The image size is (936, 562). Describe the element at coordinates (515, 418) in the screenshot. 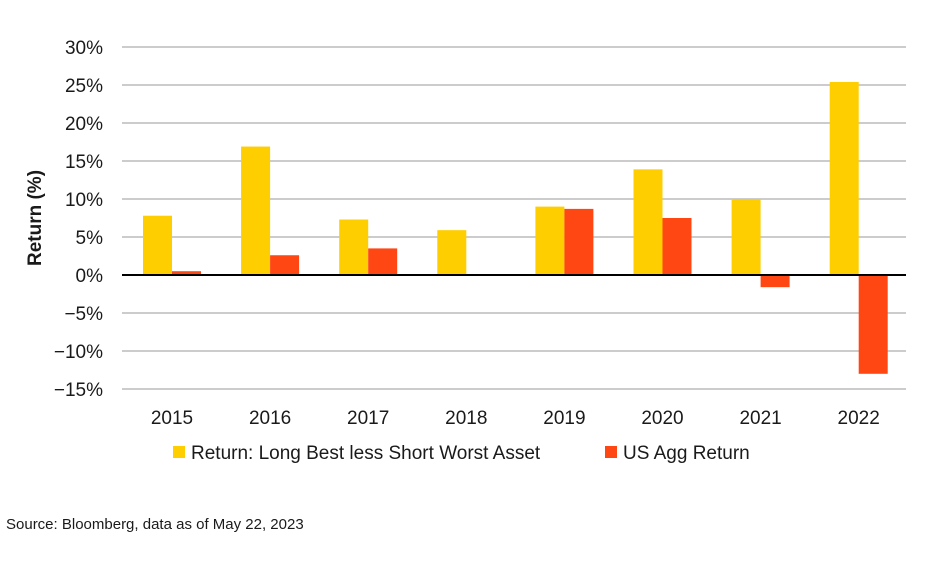

I see `x-axis-ticks: 2015 2016 2017 2018 2019 2020 2021 2022` at that location.